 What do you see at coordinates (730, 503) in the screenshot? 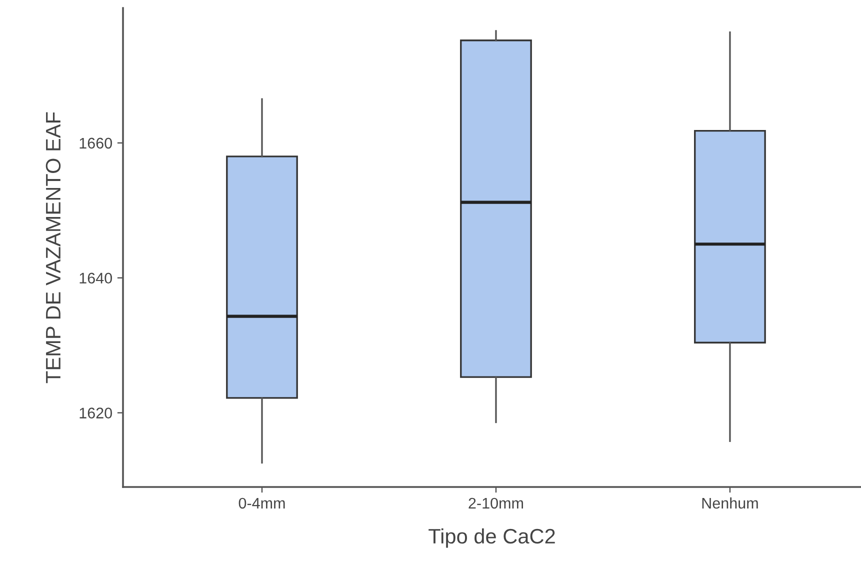
I see `x-tick-label: Nenhum` at bounding box center [730, 503].